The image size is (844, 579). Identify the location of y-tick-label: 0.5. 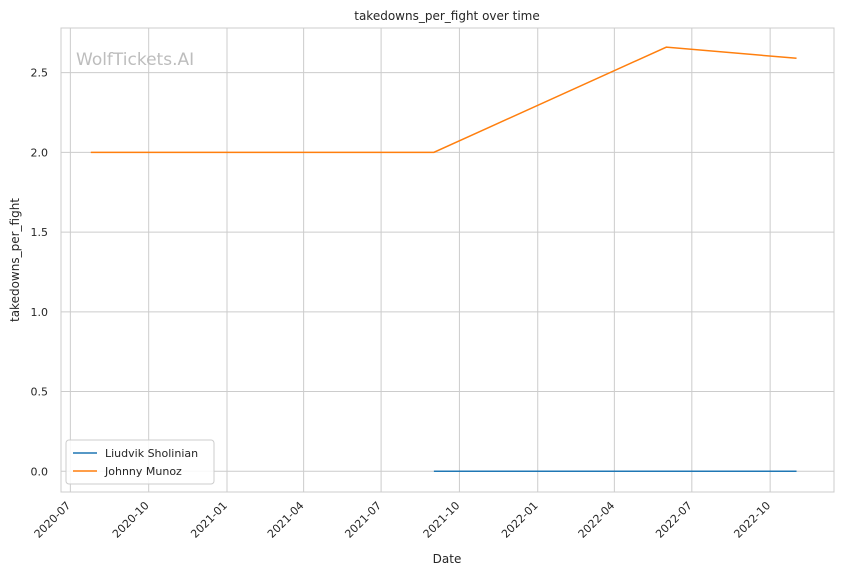
(40, 392).